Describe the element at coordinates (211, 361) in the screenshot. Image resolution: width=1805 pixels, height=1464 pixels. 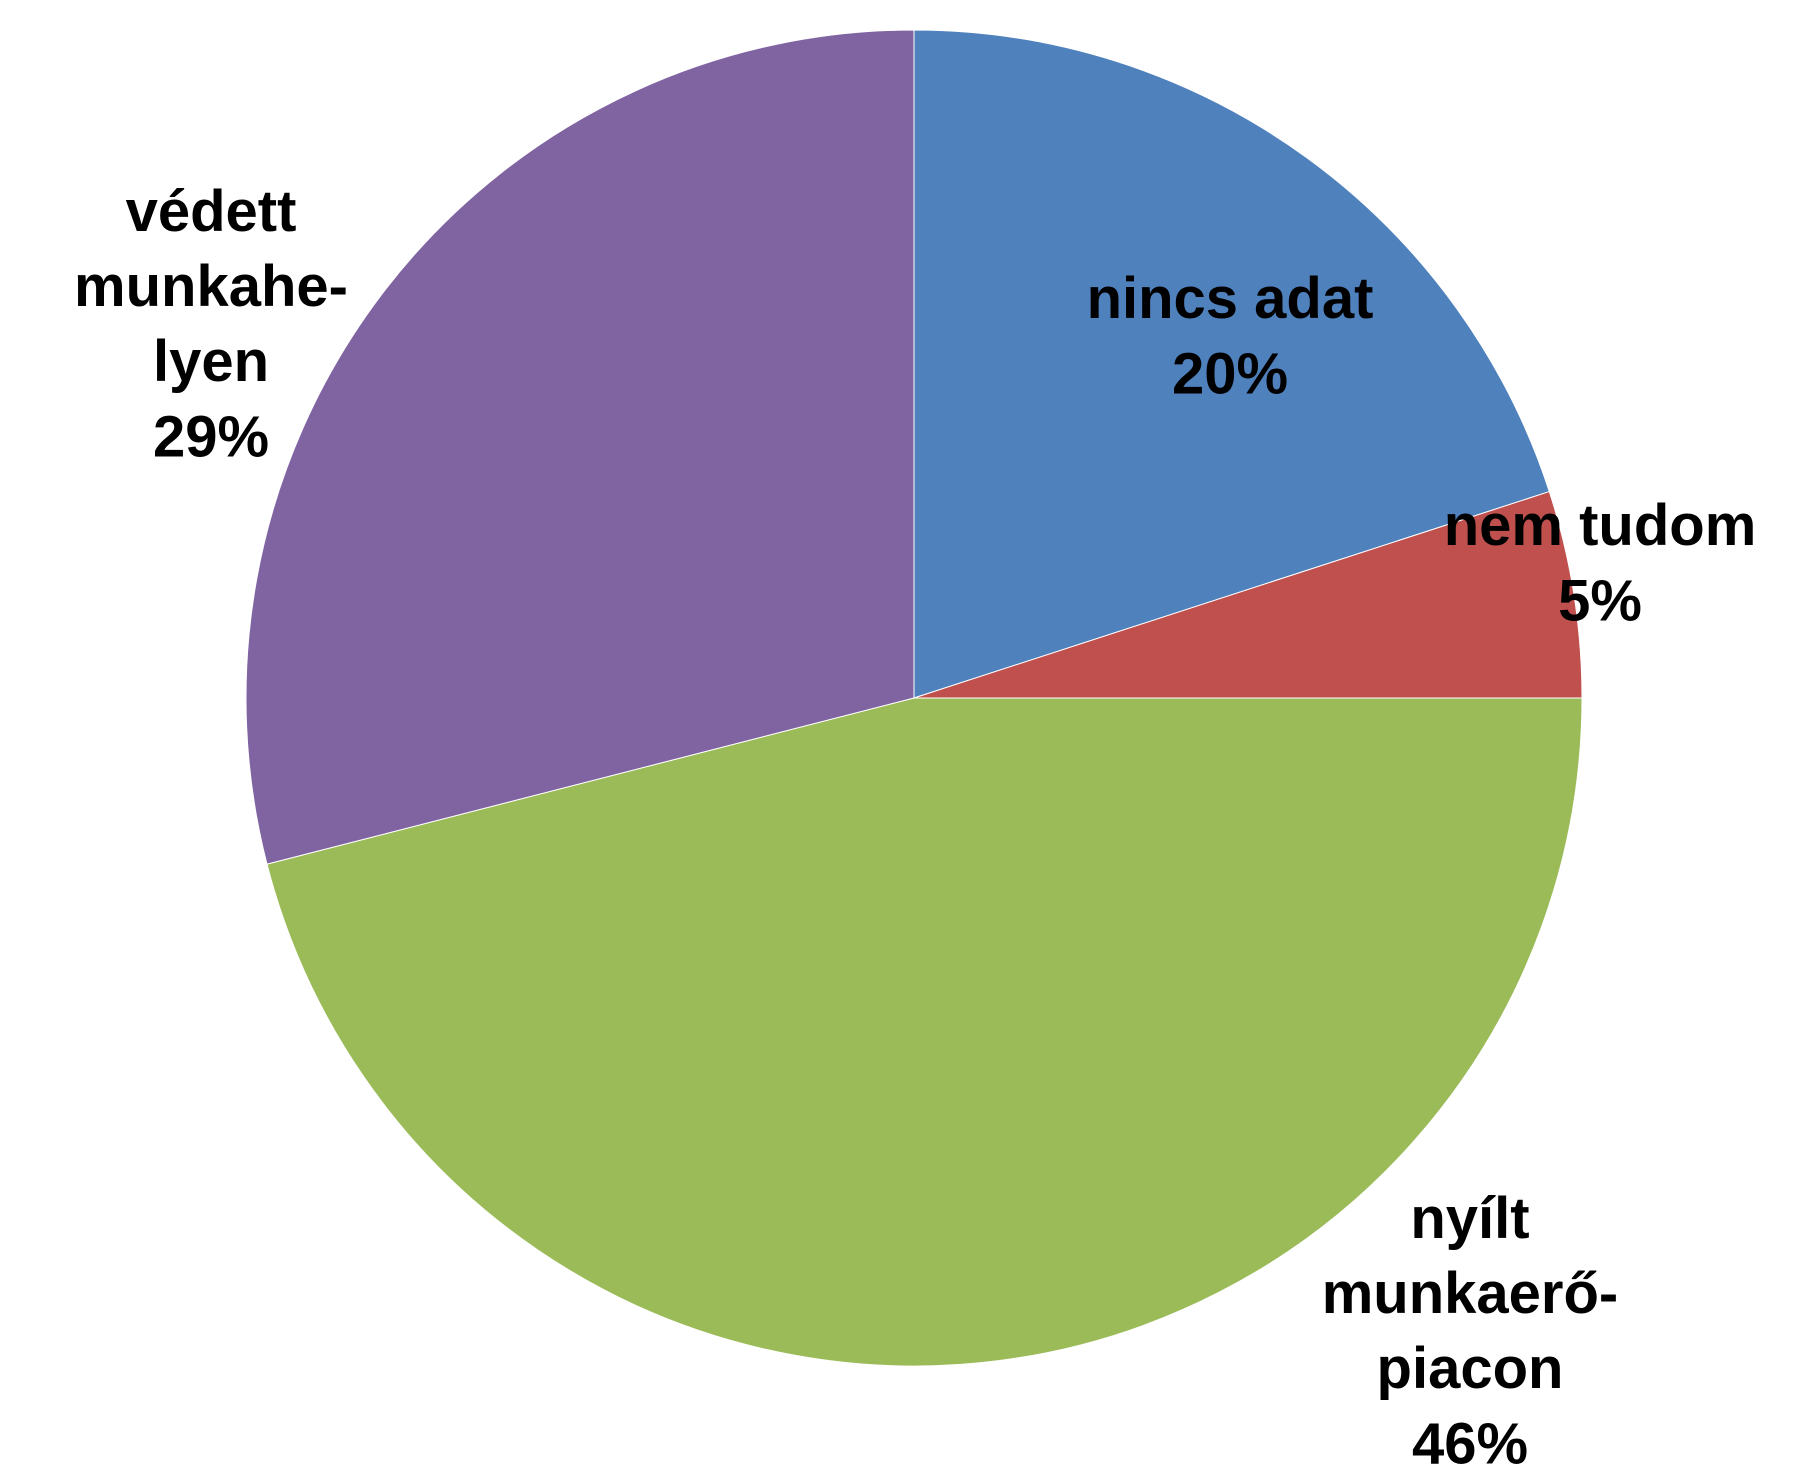
I see `label-line: lyen` at that location.